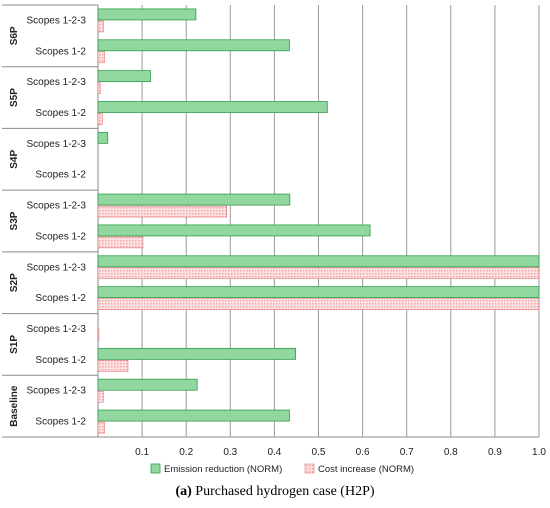  Describe the element at coordinates (14, 220) in the screenshot. I see `group-label: S3P` at that location.